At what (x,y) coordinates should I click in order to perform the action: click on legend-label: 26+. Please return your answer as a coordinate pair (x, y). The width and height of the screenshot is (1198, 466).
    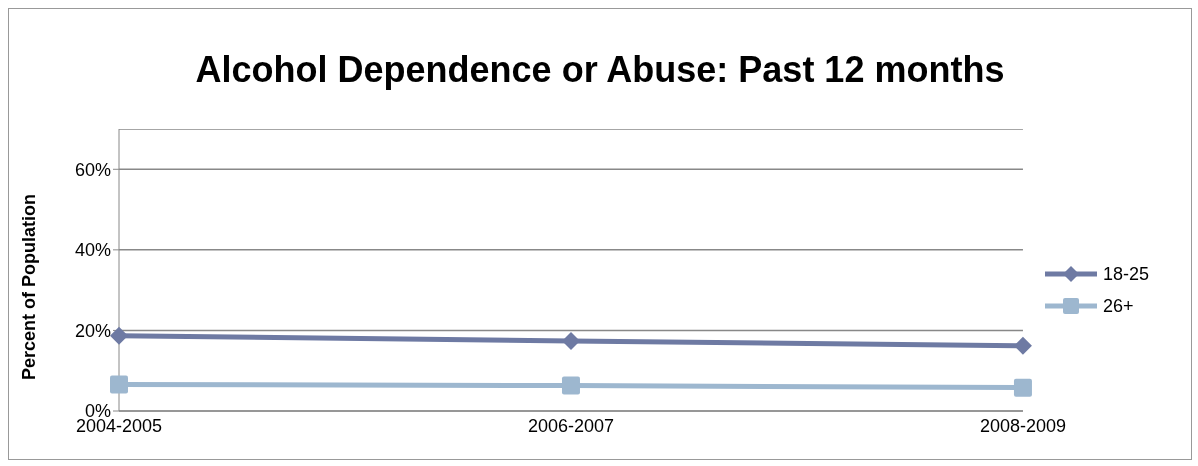
    Looking at the image, I should click on (1118, 306).